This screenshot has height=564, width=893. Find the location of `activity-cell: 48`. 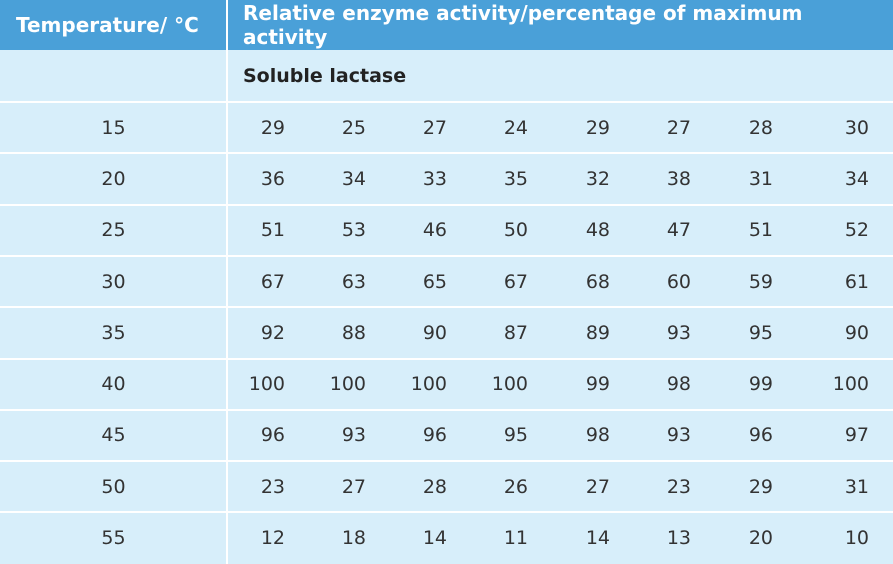

activity-cell: 48 is located at coordinates (597, 230).